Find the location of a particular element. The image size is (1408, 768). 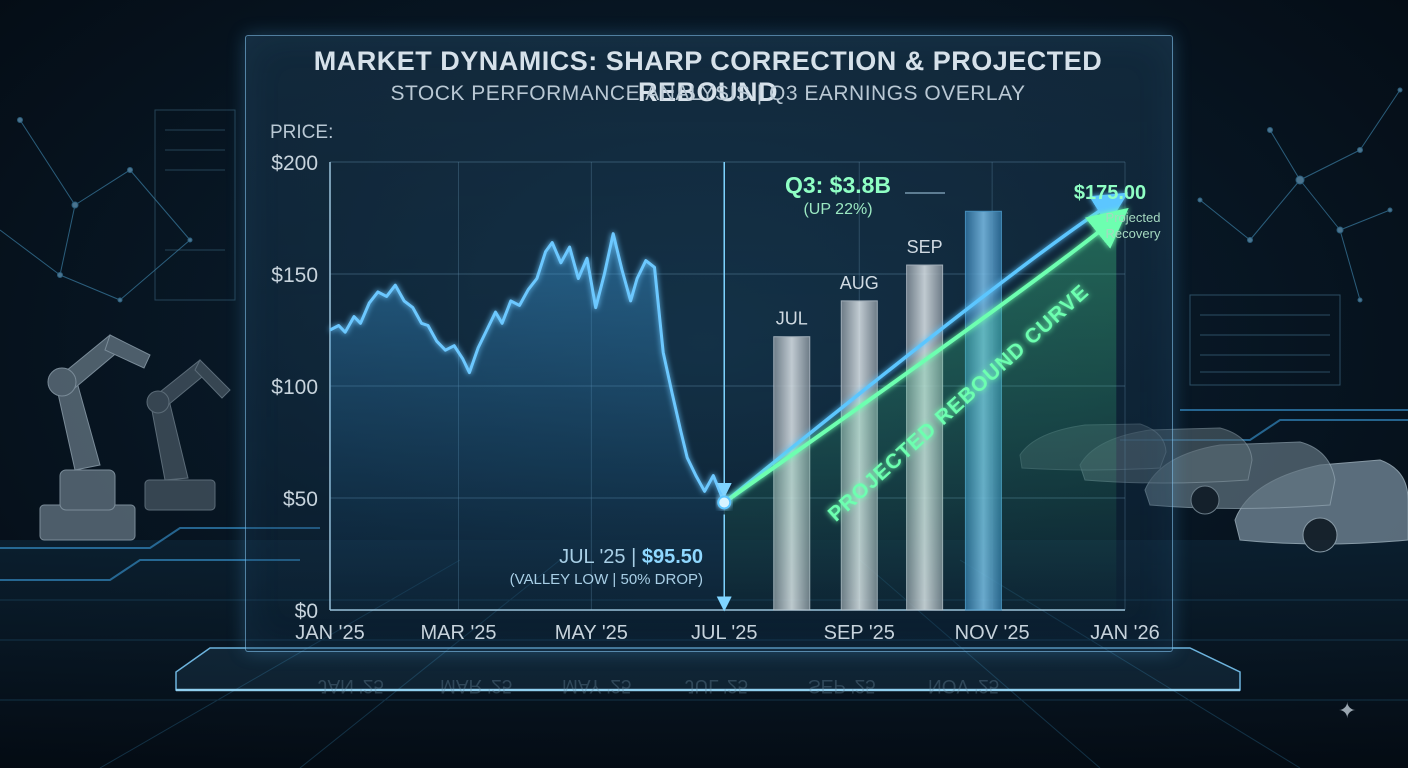

y-tick-label: $100 is located at coordinates (294, 387).